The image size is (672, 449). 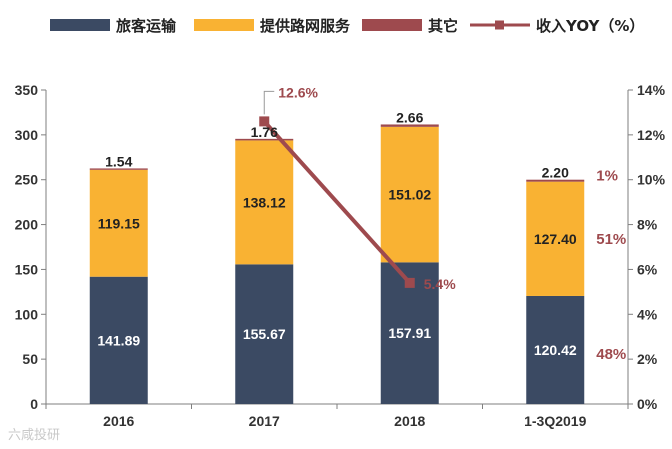 What do you see at coordinates (651, 180) in the screenshot?
I see `y-right-tick-label: 10%` at bounding box center [651, 180].